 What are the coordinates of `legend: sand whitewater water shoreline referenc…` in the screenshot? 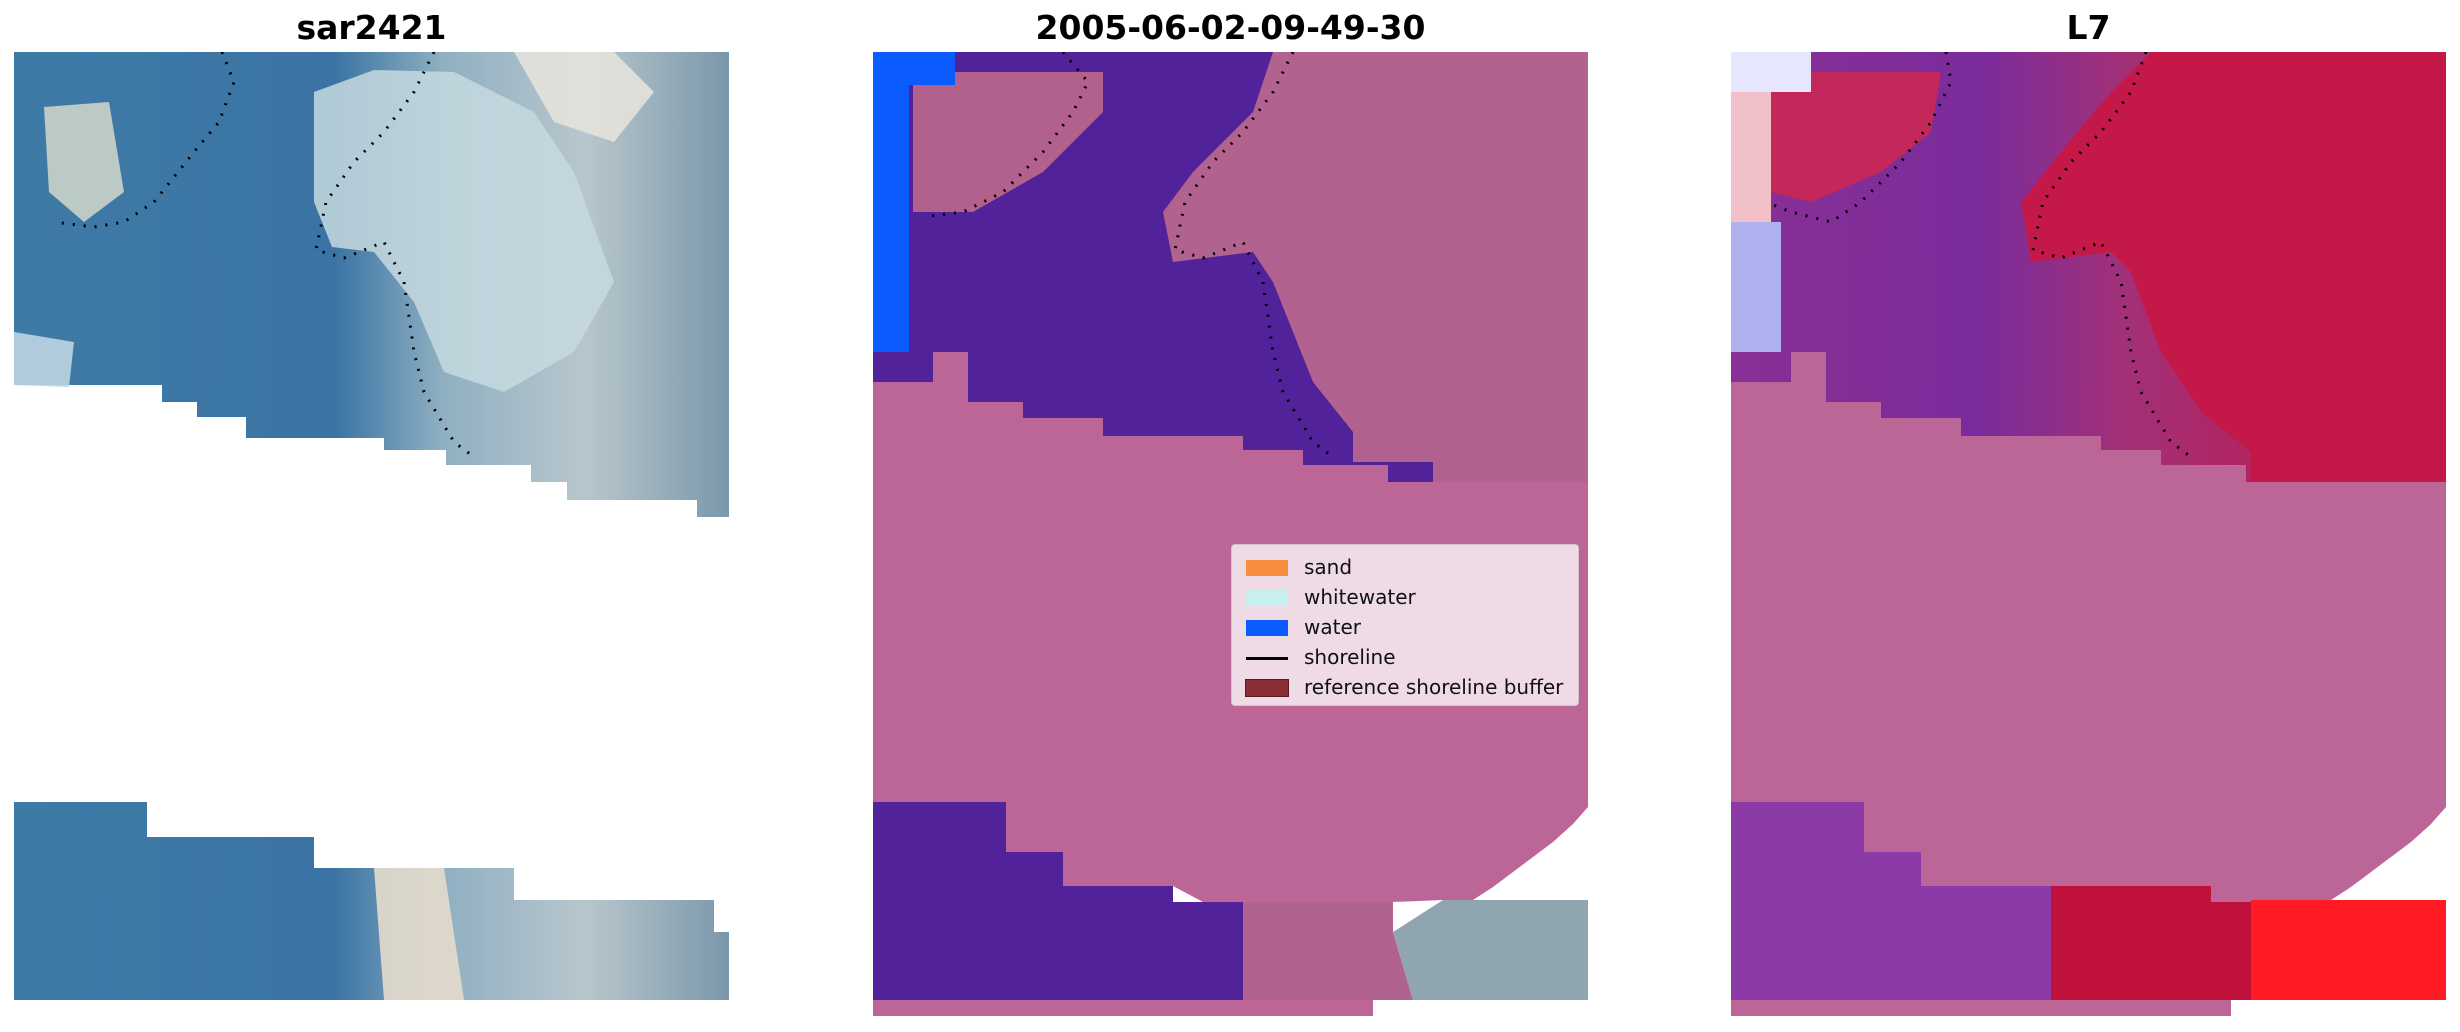 It's located at (1405, 625).